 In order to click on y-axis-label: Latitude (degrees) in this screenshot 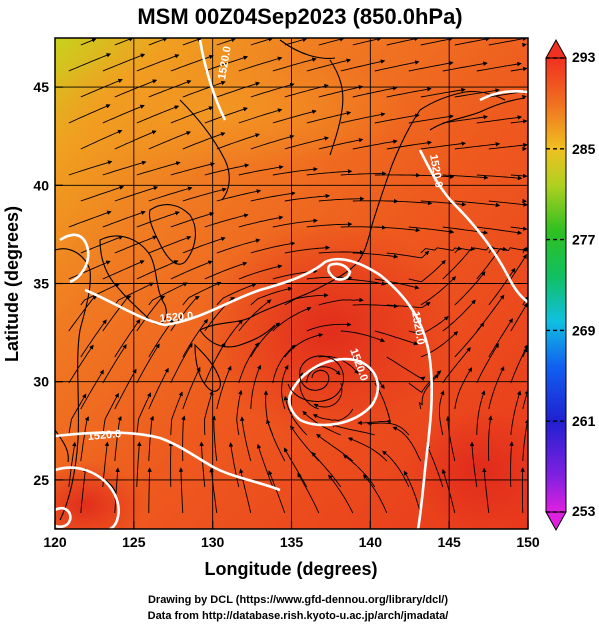, I will do `click(12, 284)`.